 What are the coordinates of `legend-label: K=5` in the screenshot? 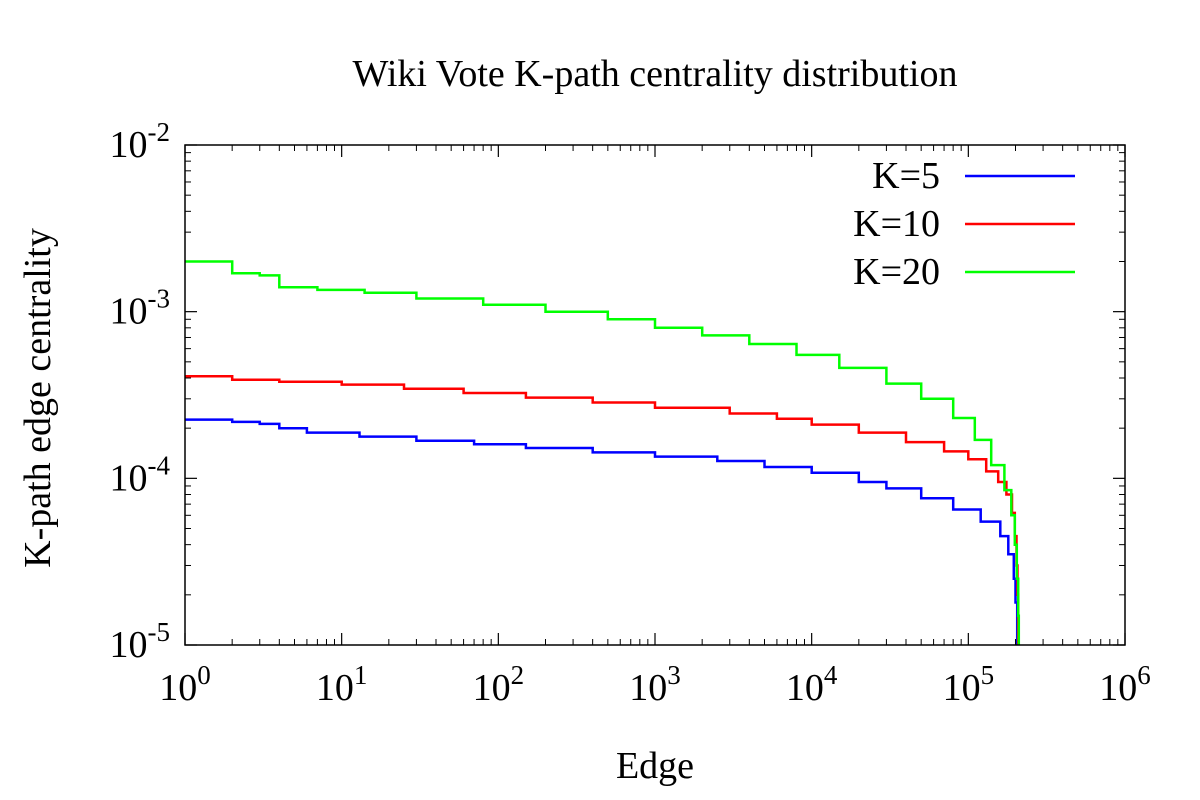 It's located at (906, 176).